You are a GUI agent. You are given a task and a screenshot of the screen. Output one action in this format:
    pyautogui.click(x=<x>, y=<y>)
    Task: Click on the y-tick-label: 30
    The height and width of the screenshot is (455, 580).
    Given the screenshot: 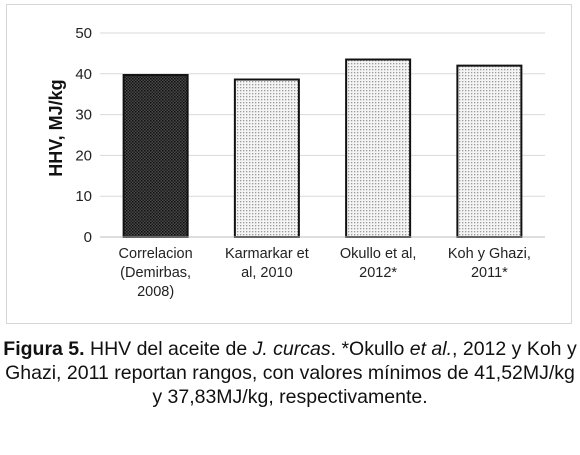 What is the action you would take?
    pyautogui.click(x=83, y=115)
    